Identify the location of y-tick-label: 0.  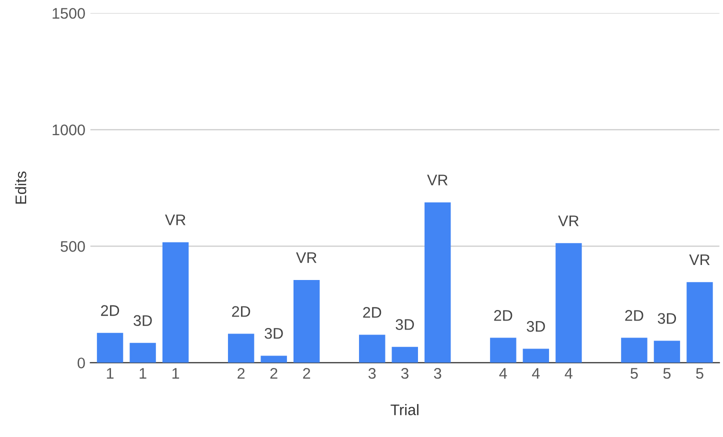
(81, 363).